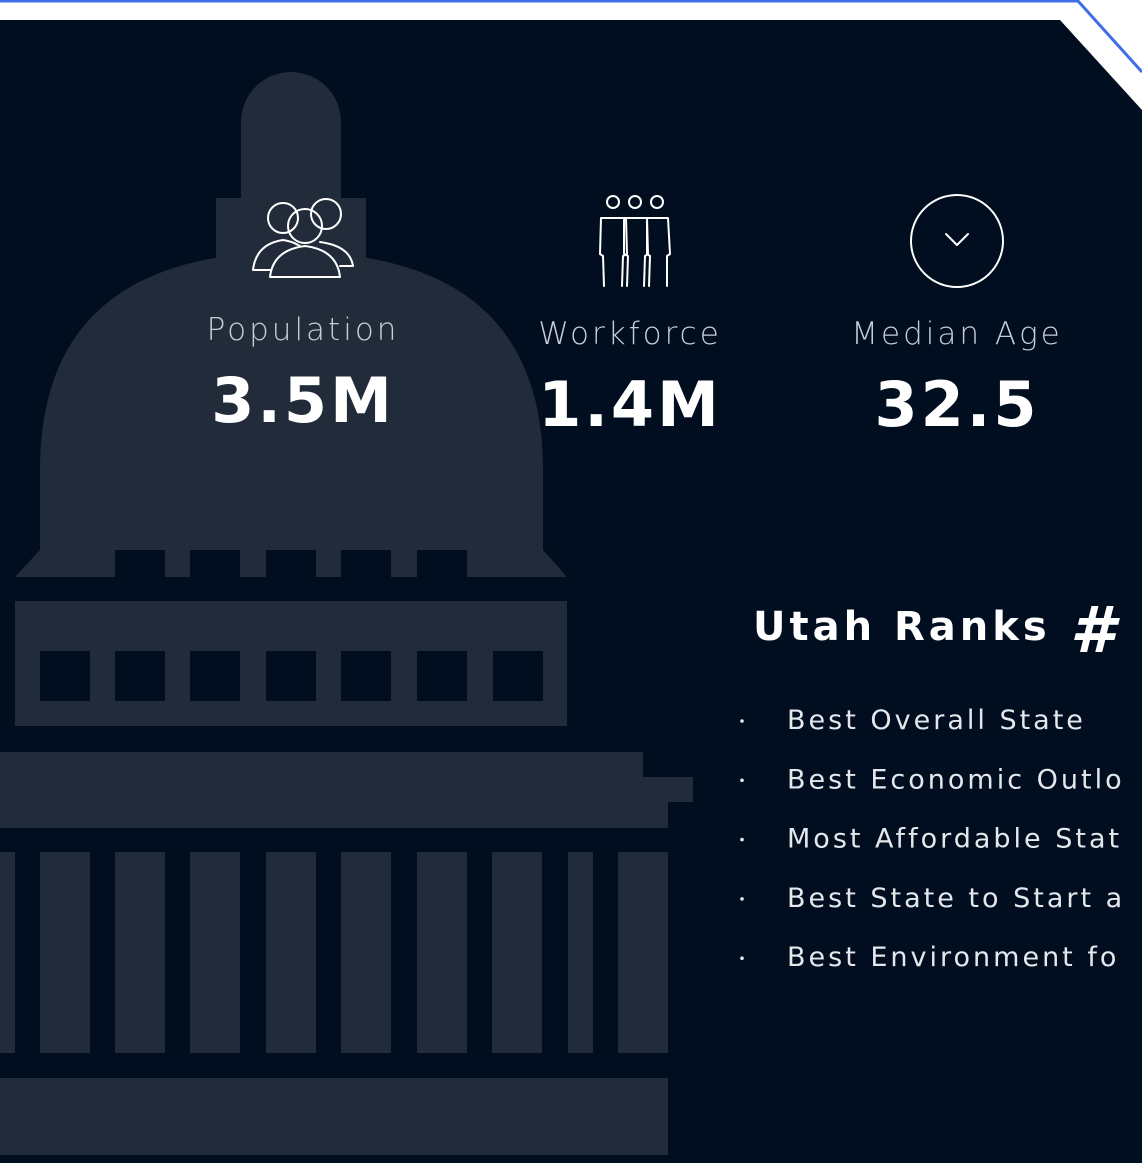 Image resolution: width=1142 pixels, height=1163 pixels. What do you see at coordinates (956, 779) in the screenshot?
I see `rank-item: Best Economic Outlo` at bounding box center [956, 779].